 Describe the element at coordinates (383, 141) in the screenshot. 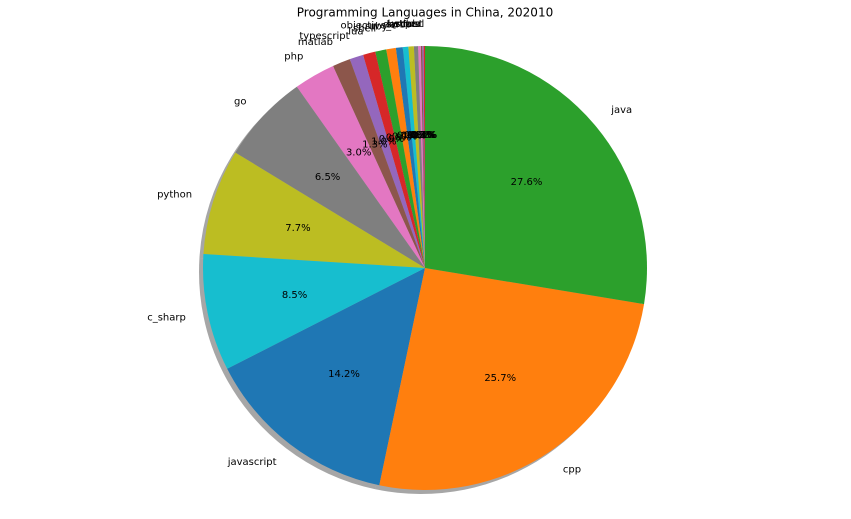

I see `value-label: 1.0%` at that location.